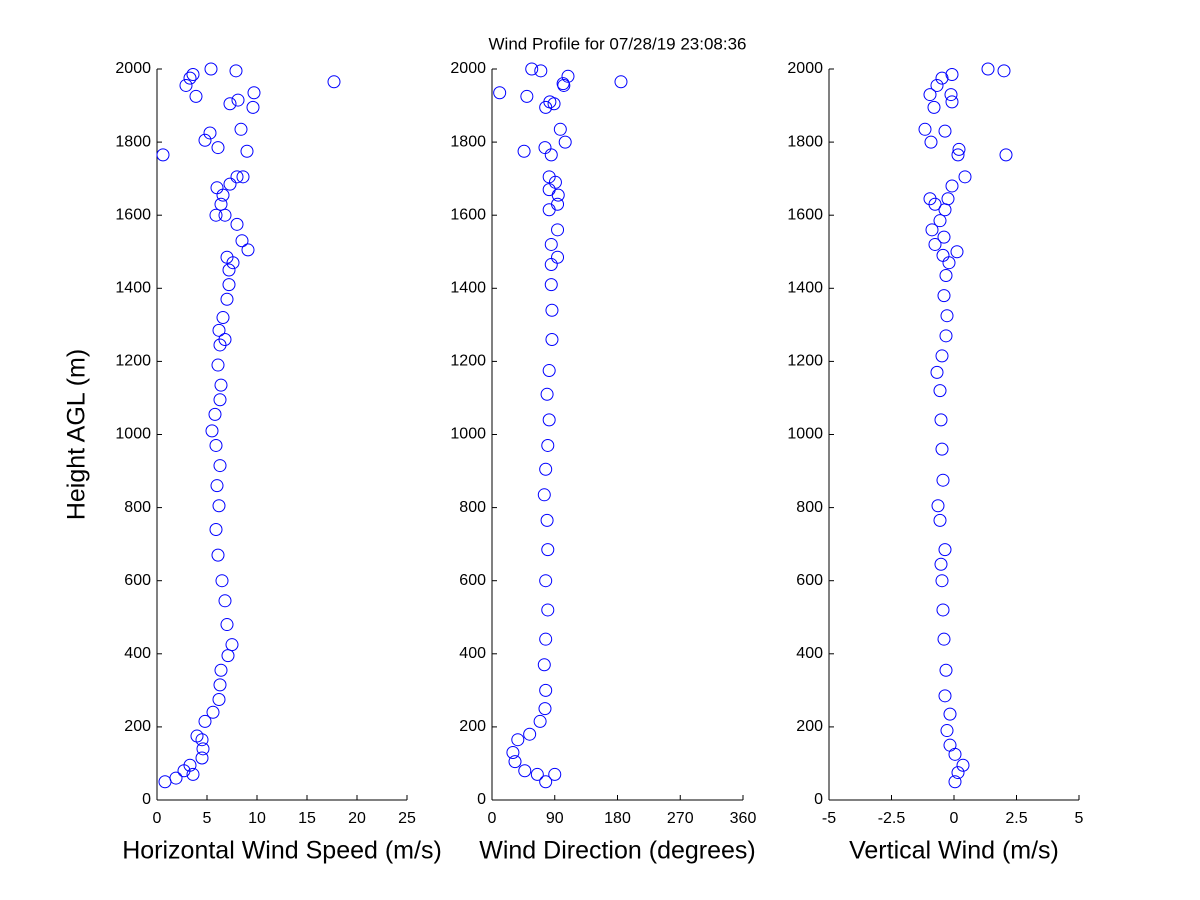 The height and width of the screenshot is (900, 1200). I want to click on x-tick-label: 5, so click(207, 818).